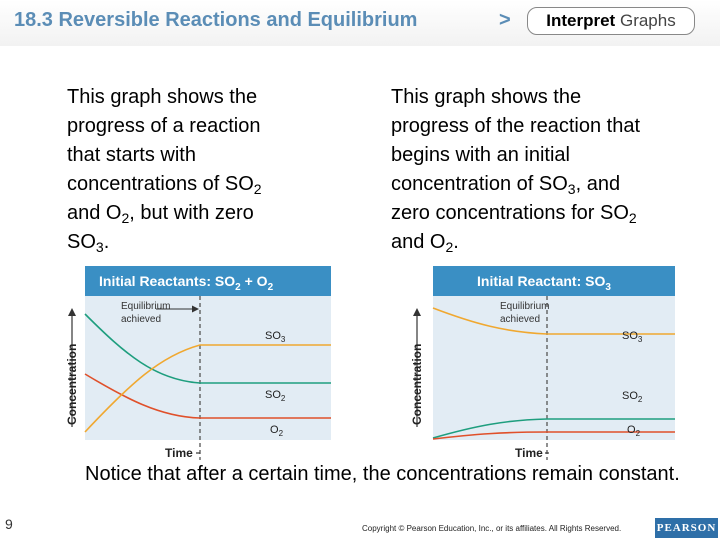 This screenshot has width=720, height=540. I want to click on right-line-5-text: zero concentrations for SO, so click(510, 213).